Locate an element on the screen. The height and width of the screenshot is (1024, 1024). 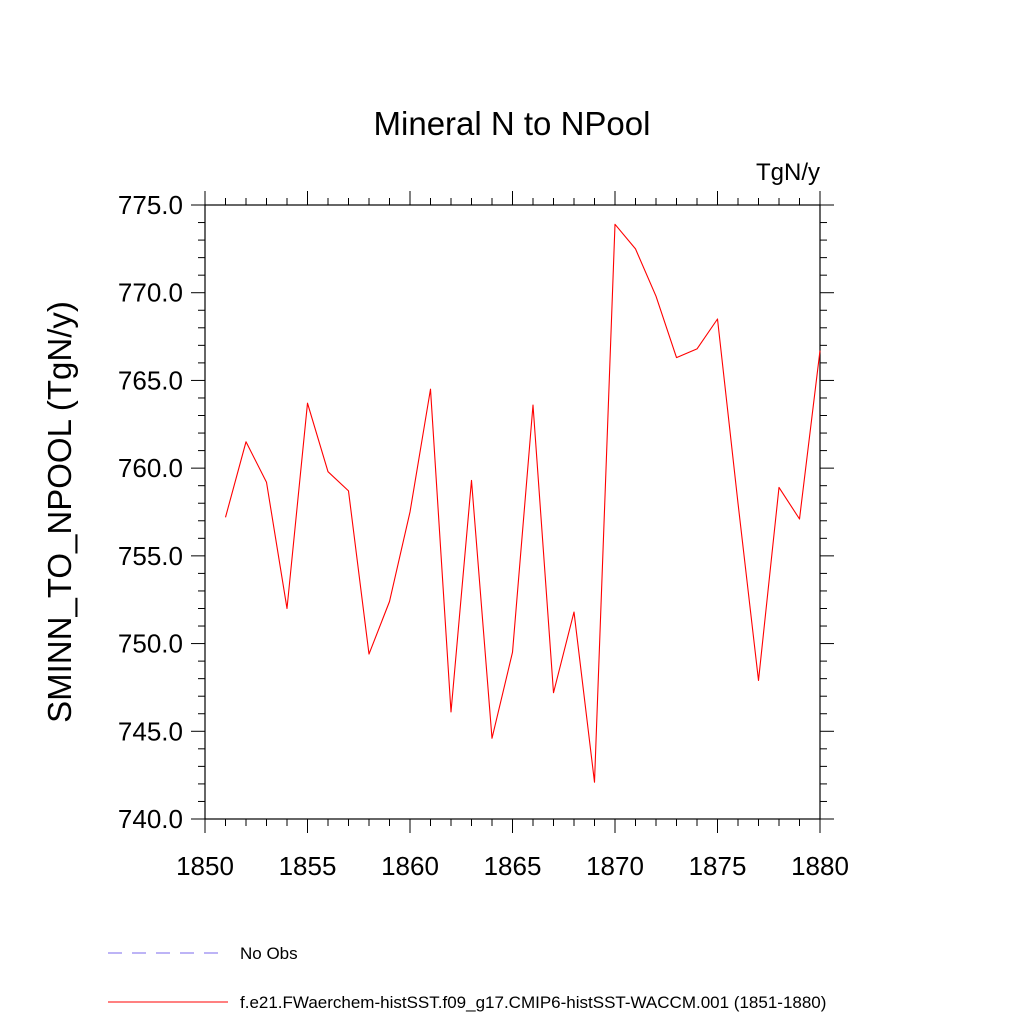
x-tick-label: 1875 is located at coordinates (718, 866).